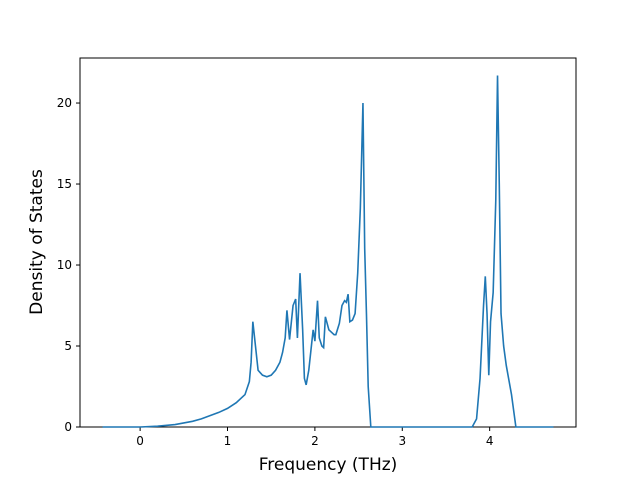 This screenshot has width=640, height=484. What do you see at coordinates (64, 103) in the screenshot?
I see `y-tick-label: 20` at bounding box center [64, 103].